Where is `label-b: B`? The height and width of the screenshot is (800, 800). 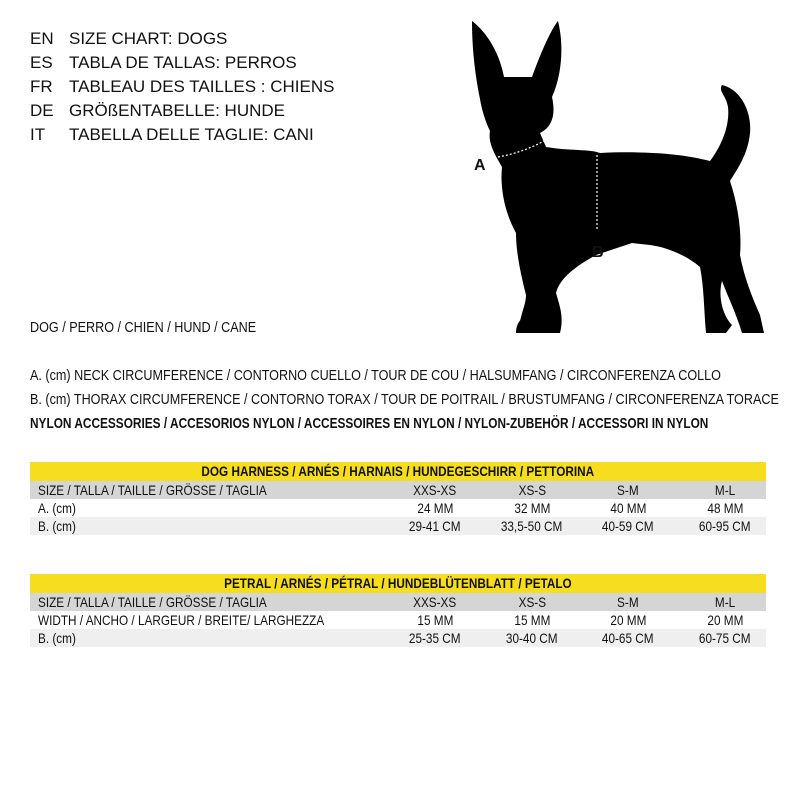
label-b: B is located at coordinates (598, 252).